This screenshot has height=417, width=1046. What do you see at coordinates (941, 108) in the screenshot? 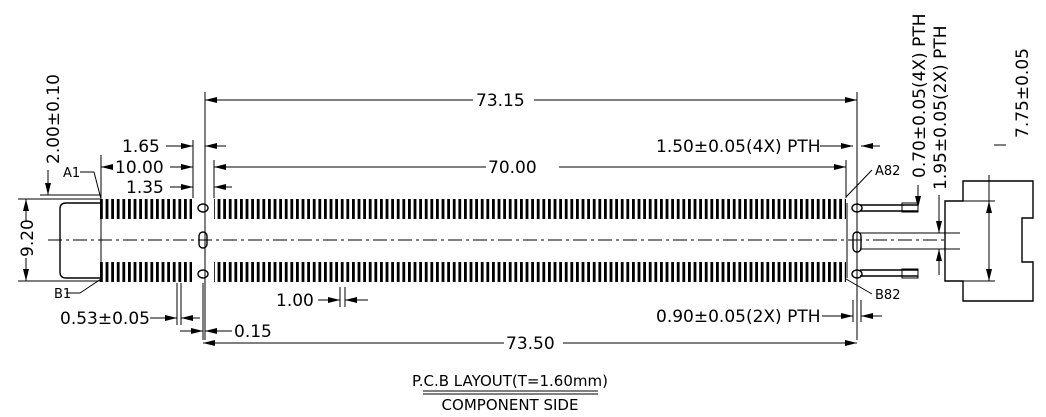
I see `dim-label-1-95-pth: 1.95±0.05(2X) PTH` at bounding box center [941, 108].